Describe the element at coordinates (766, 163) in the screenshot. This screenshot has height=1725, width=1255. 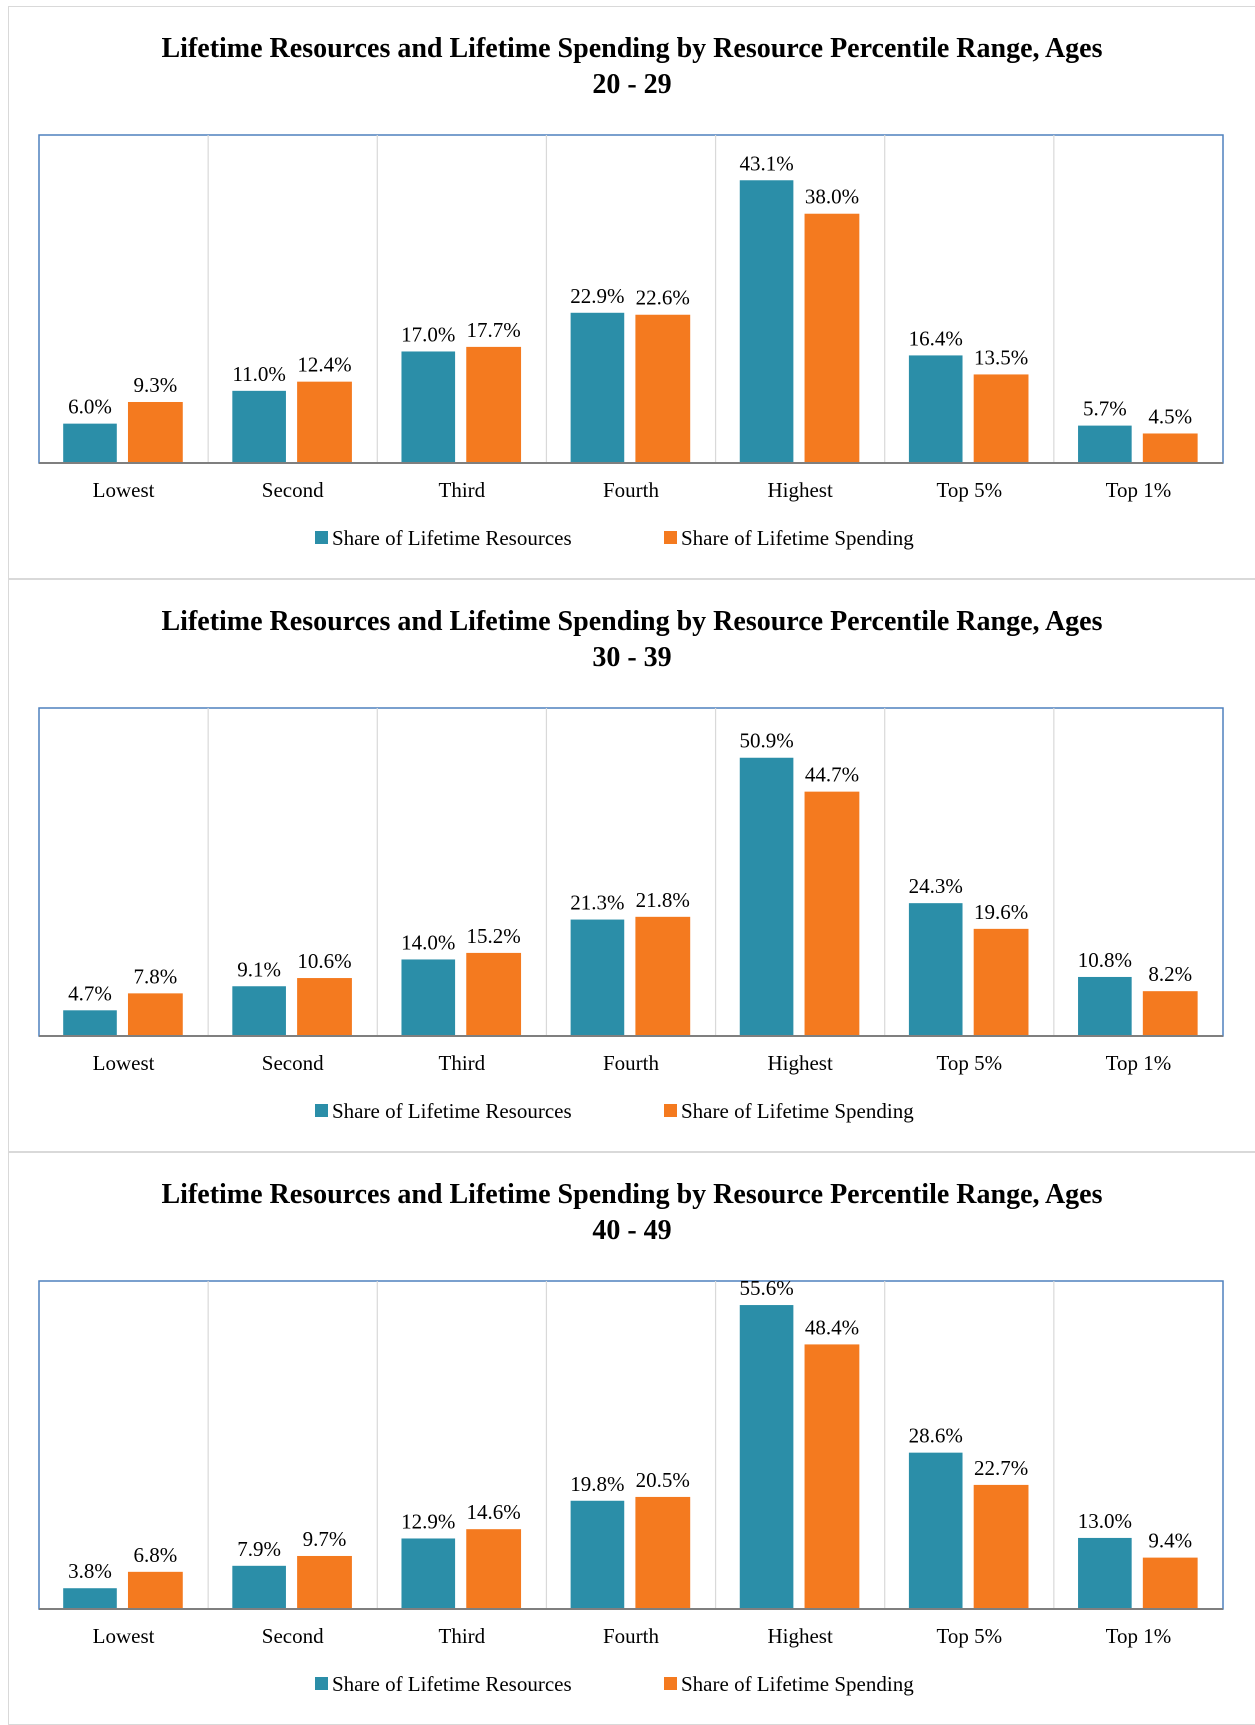
I see `data-label: 43.1%` at that location.